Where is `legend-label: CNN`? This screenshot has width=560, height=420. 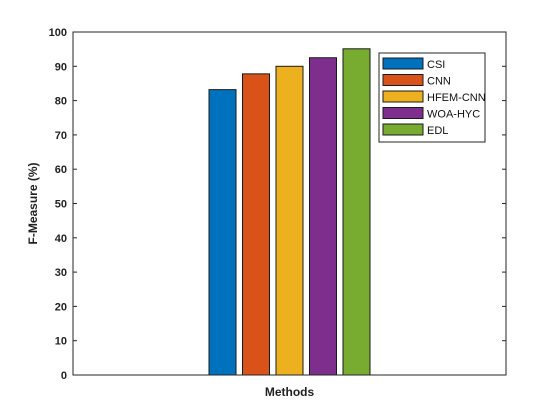
legend-label: CNN is located at coordinates (439, 82).